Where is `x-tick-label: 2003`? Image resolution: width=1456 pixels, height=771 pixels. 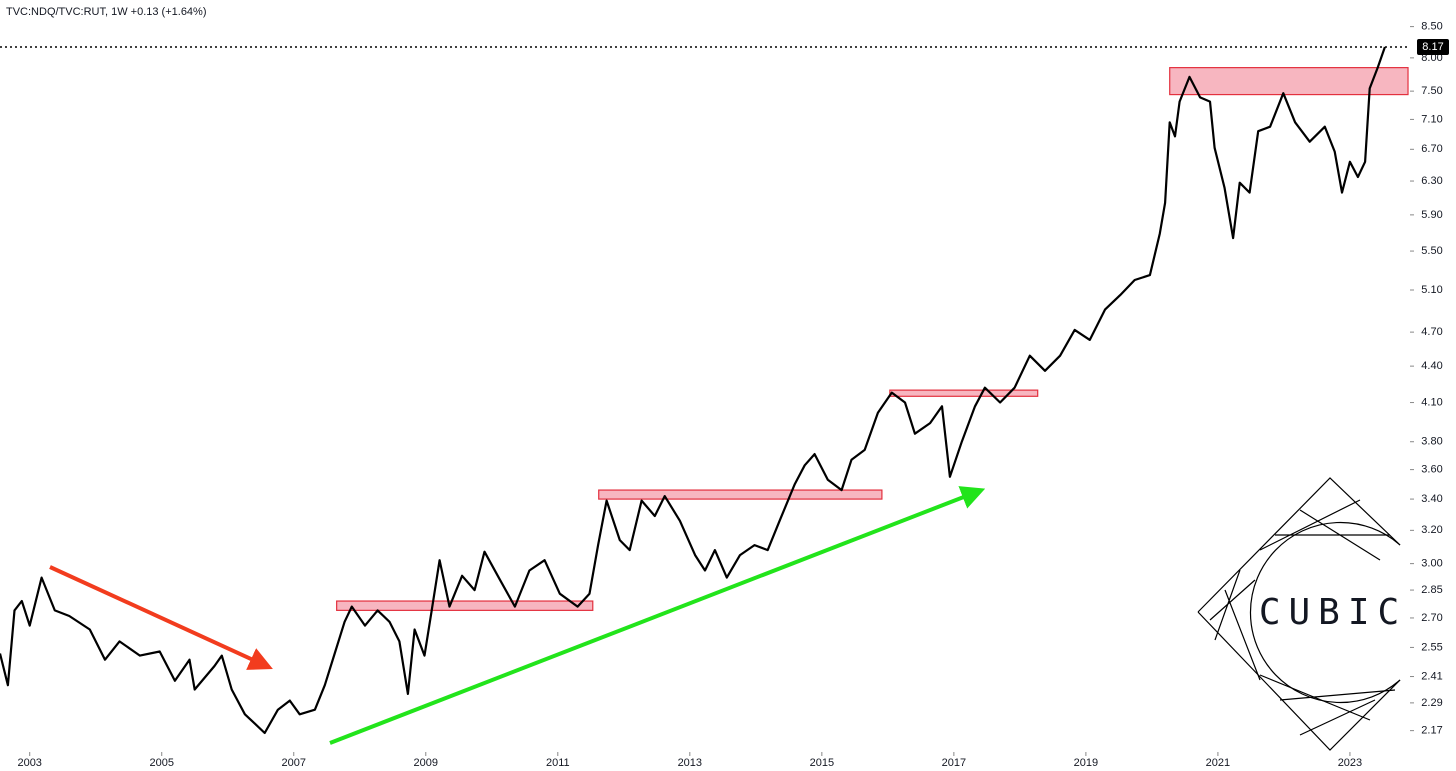 x-tick-label: 2003 is located at coordinates (29, 763).